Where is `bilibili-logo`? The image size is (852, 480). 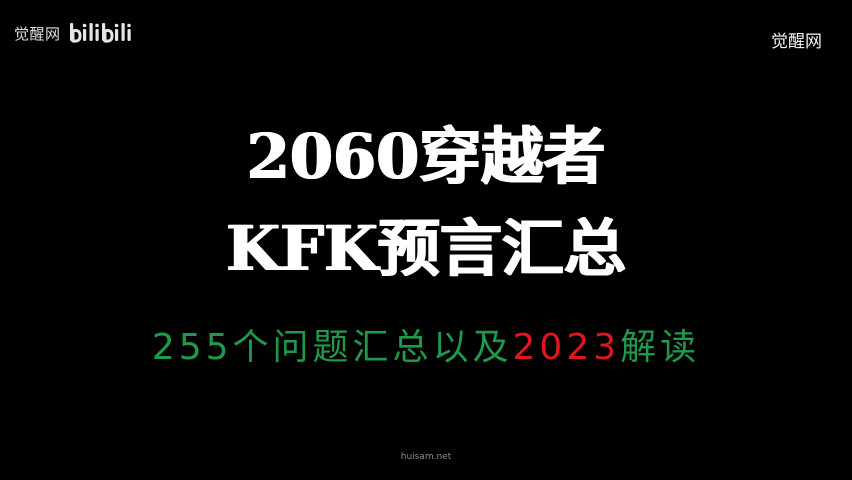
bilibili-logo is located at coordinates (101, 33).